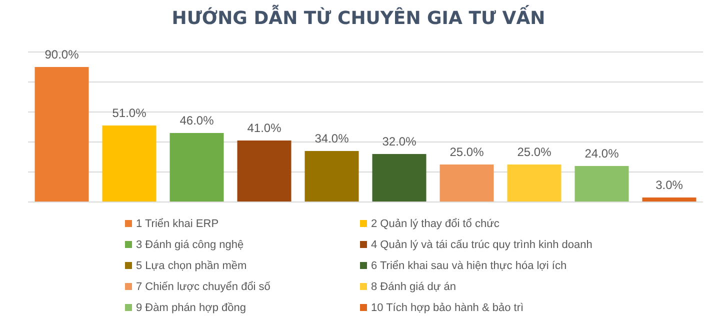  What do you see at coordinates (481, 244) in the screenshot?
I see `legend-label: 4 Quản lý và tái cấu trúc quy trình kinh doanh` at bounding box center [481, 244].